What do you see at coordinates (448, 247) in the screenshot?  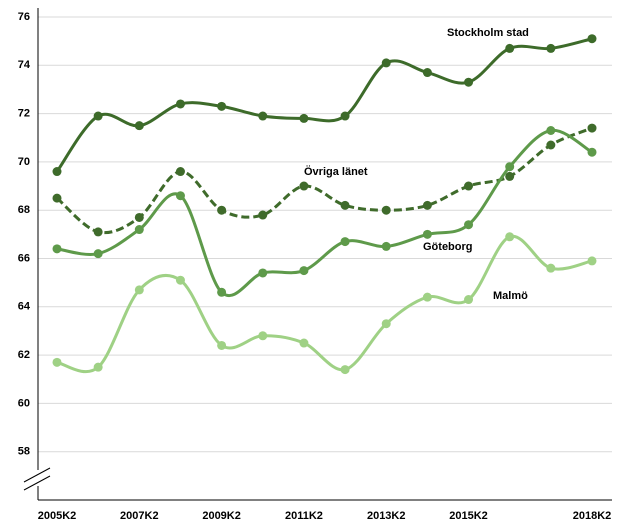 I see `series-label: Göteborg` at bounding box center [448, 247].